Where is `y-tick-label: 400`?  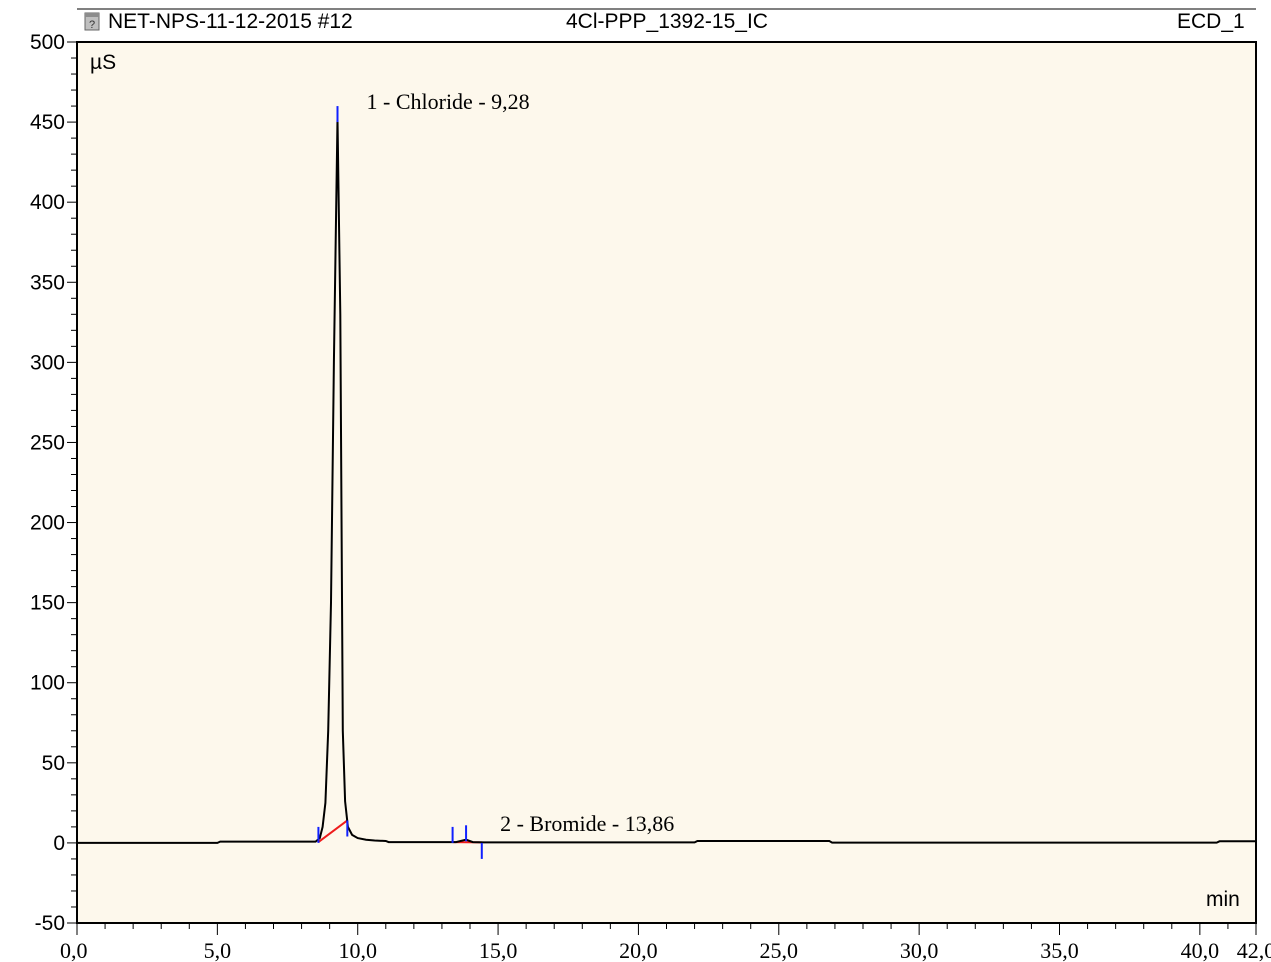
y-tick-label: 400 is located at coordinates (47, 202).